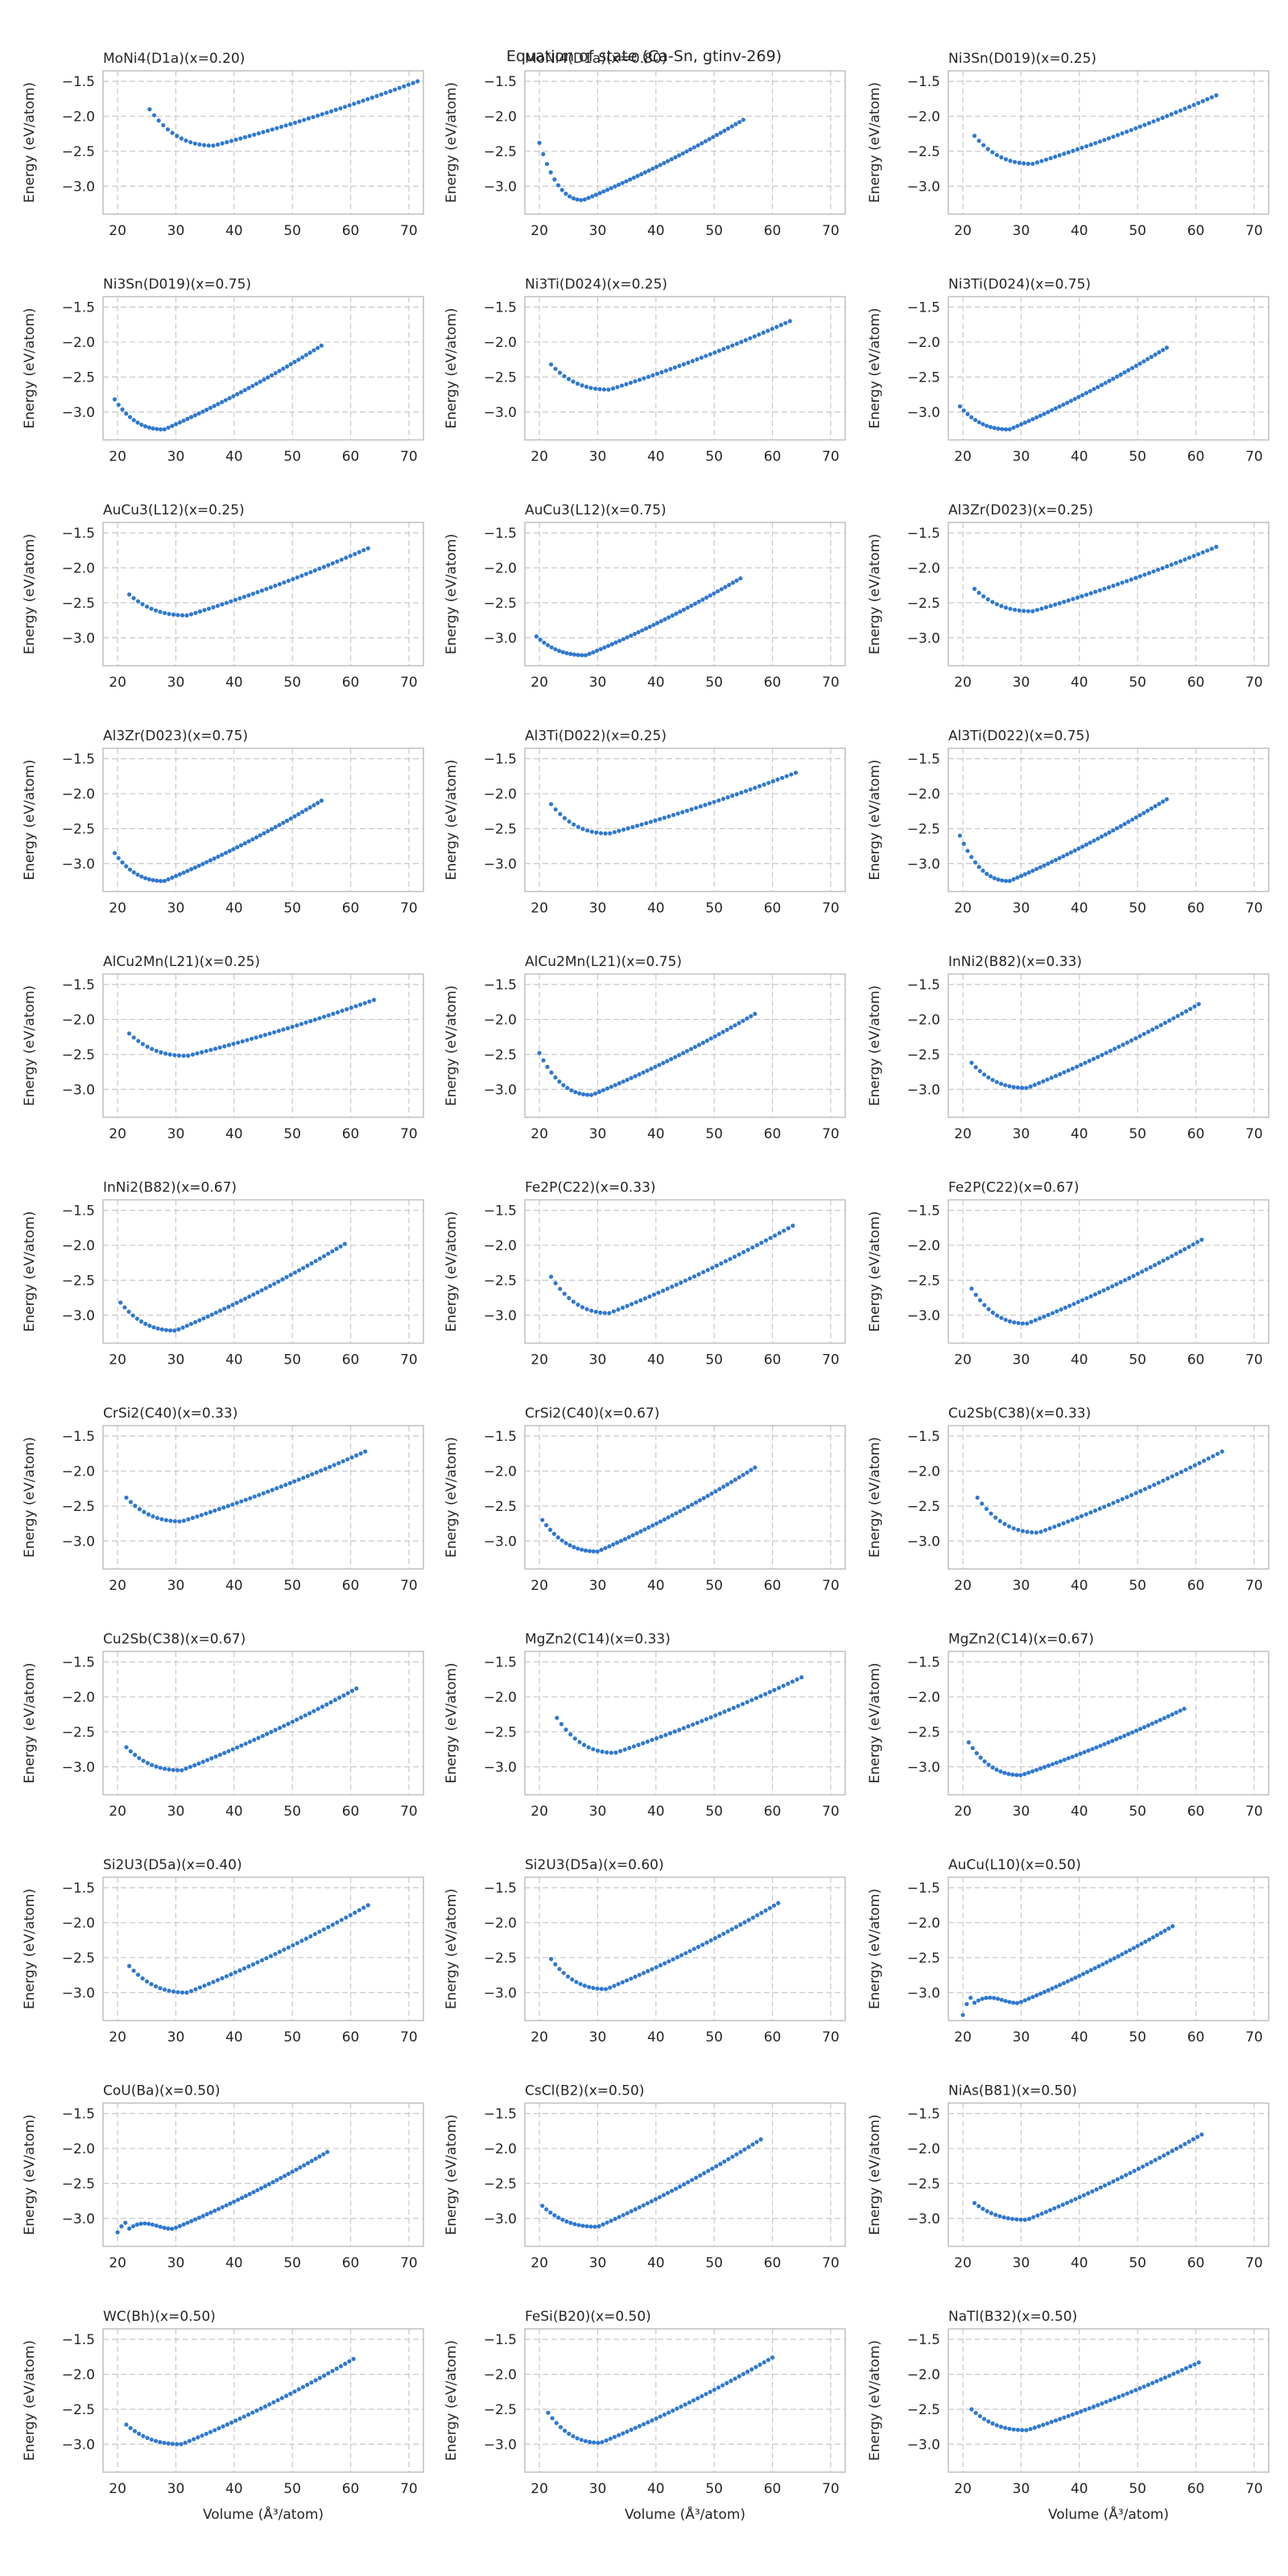  I want to click on x-tick-label: 30, so click(598, 2264).